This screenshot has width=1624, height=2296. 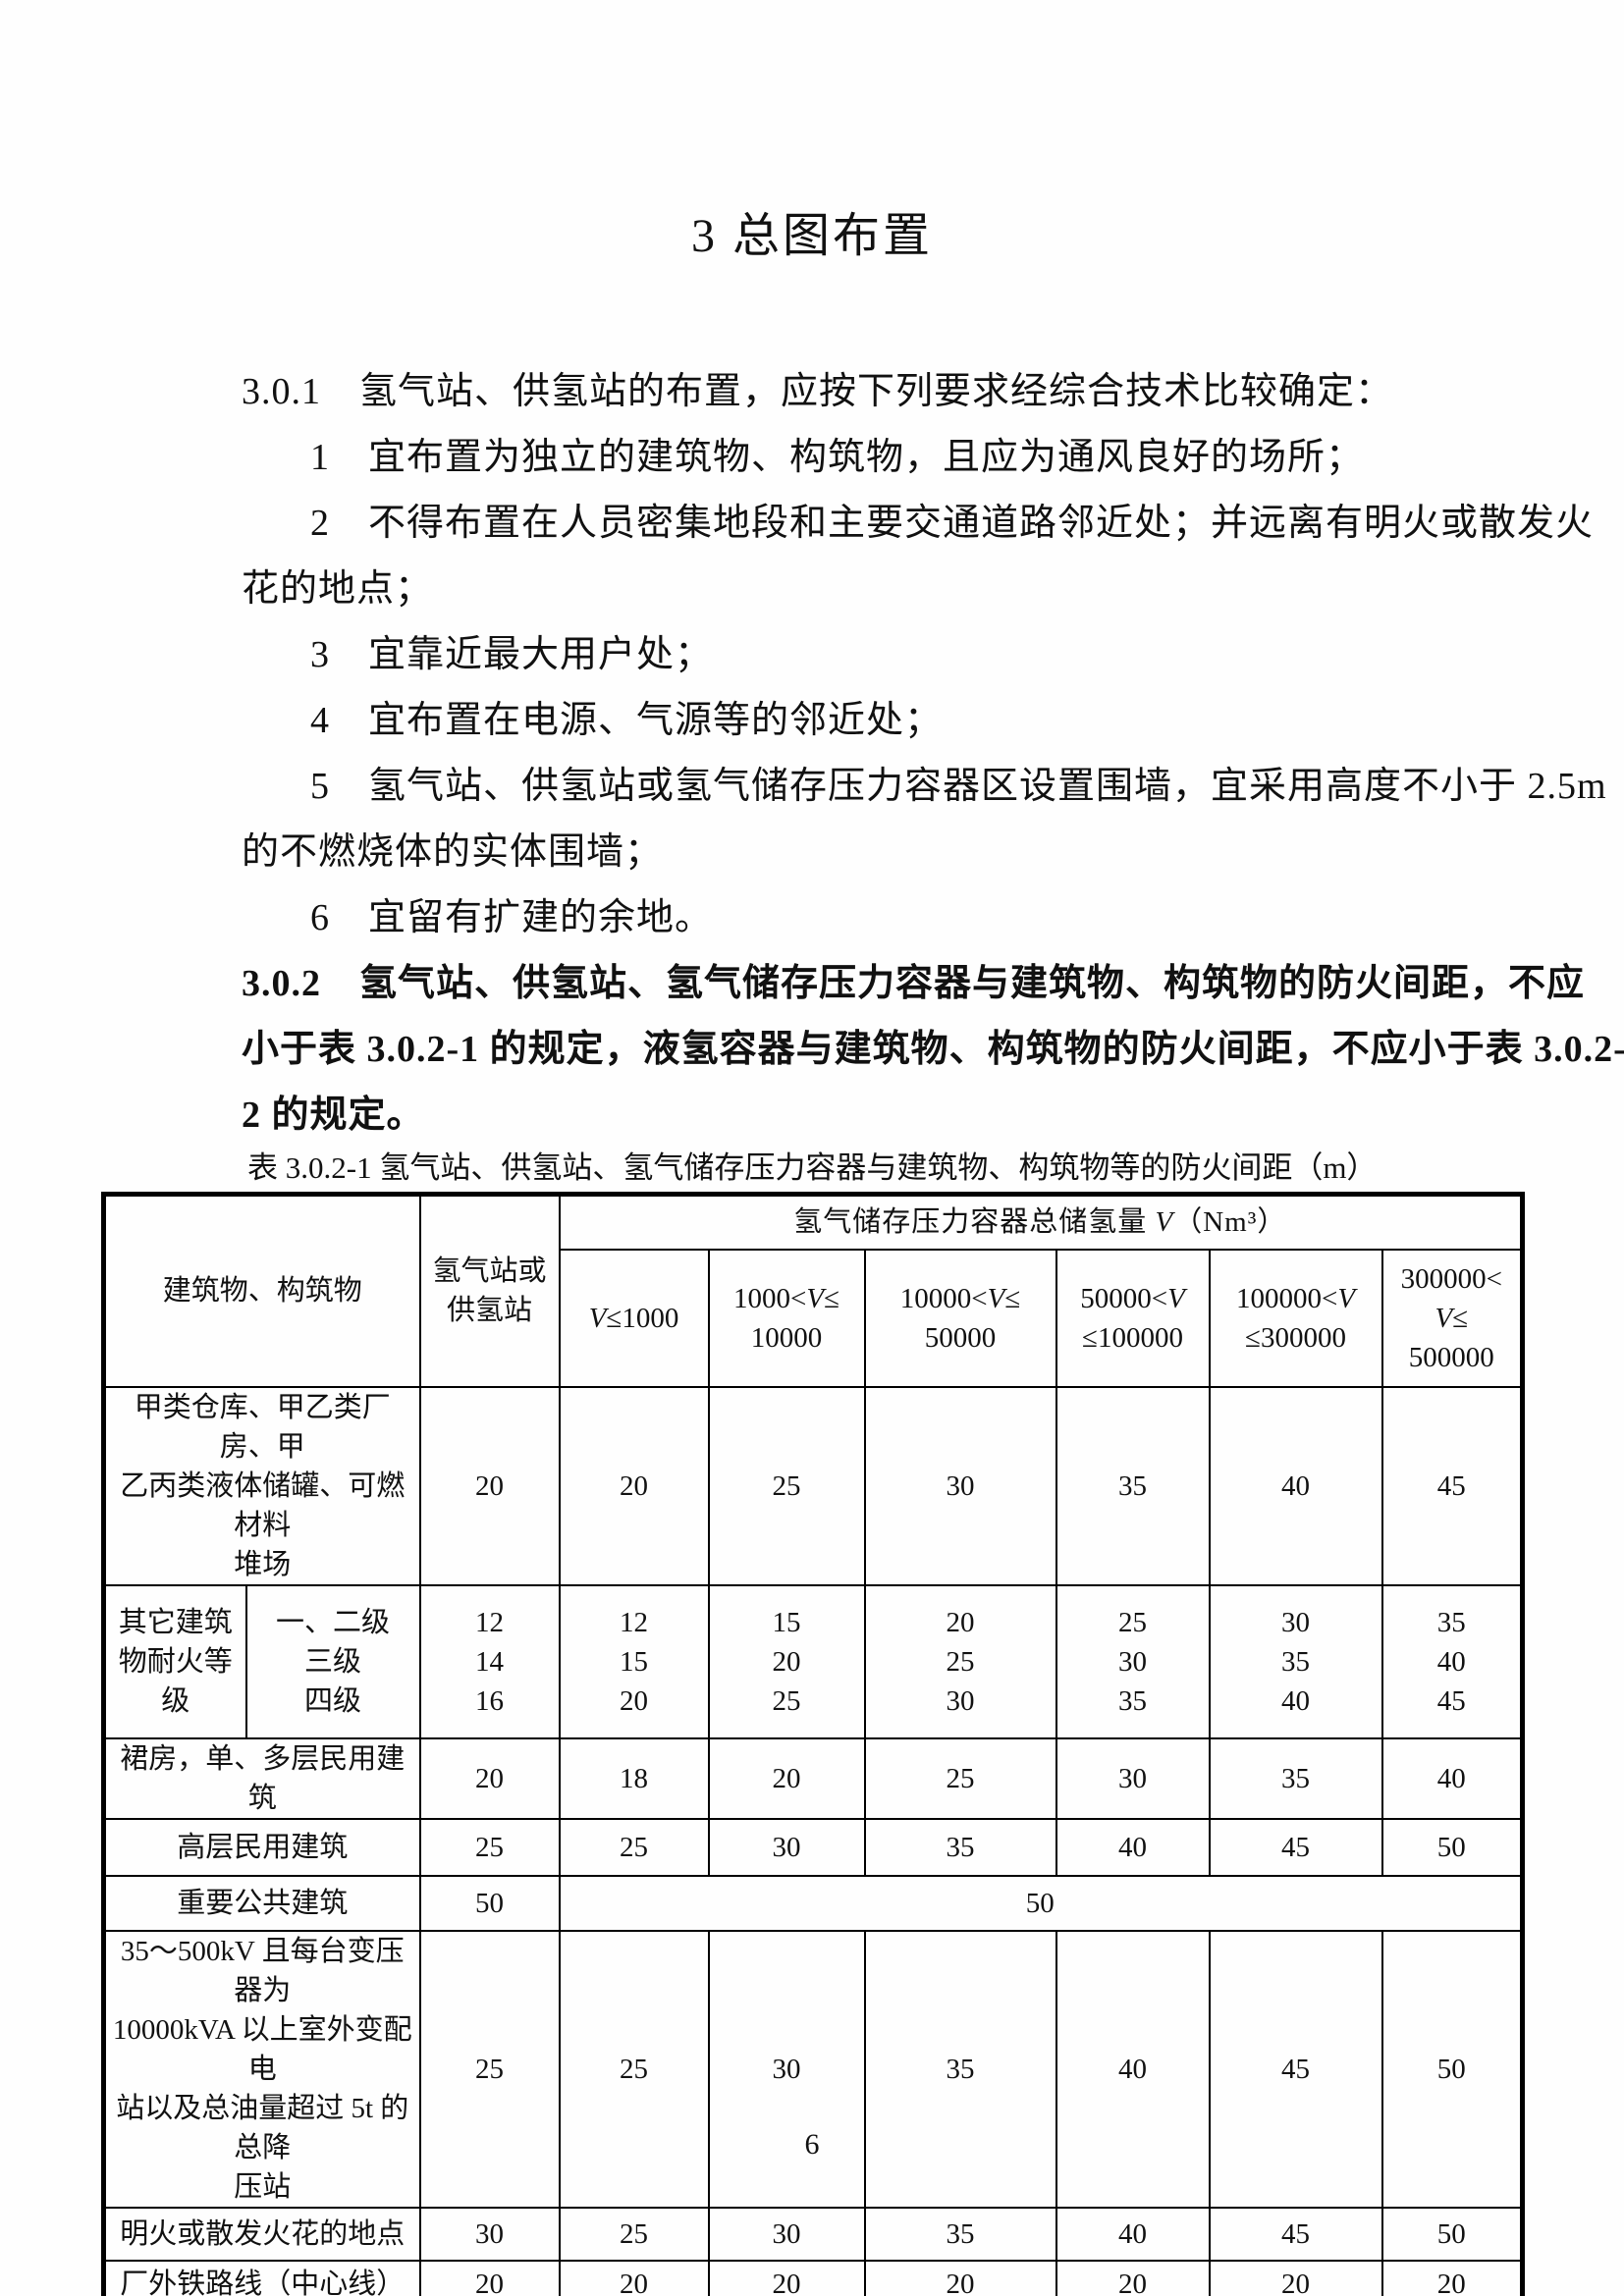 I want to click on clause-3.0.1-item-2-cont: 花的地点；, so click(x=338, y=589).